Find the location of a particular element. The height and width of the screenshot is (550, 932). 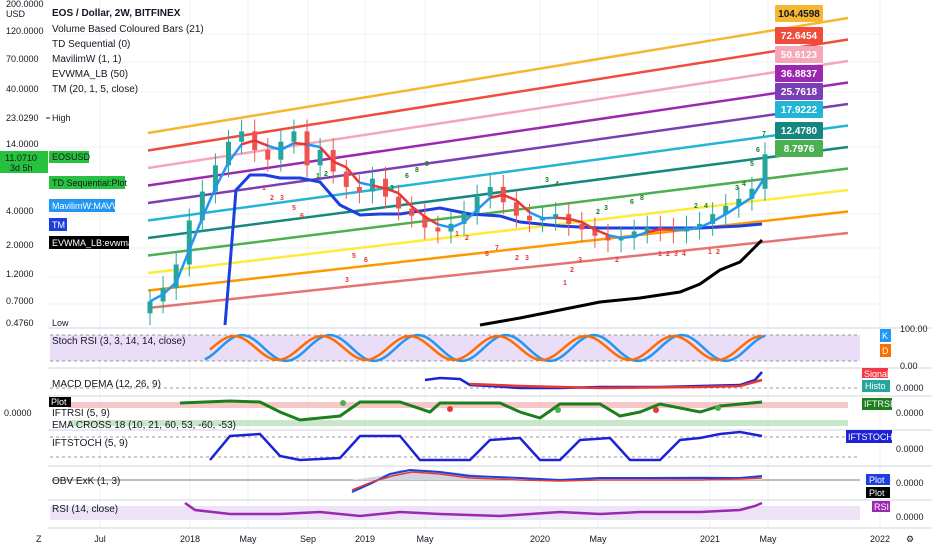

rsi-title: RSI (14, close) is located at coordinates (85, 509).